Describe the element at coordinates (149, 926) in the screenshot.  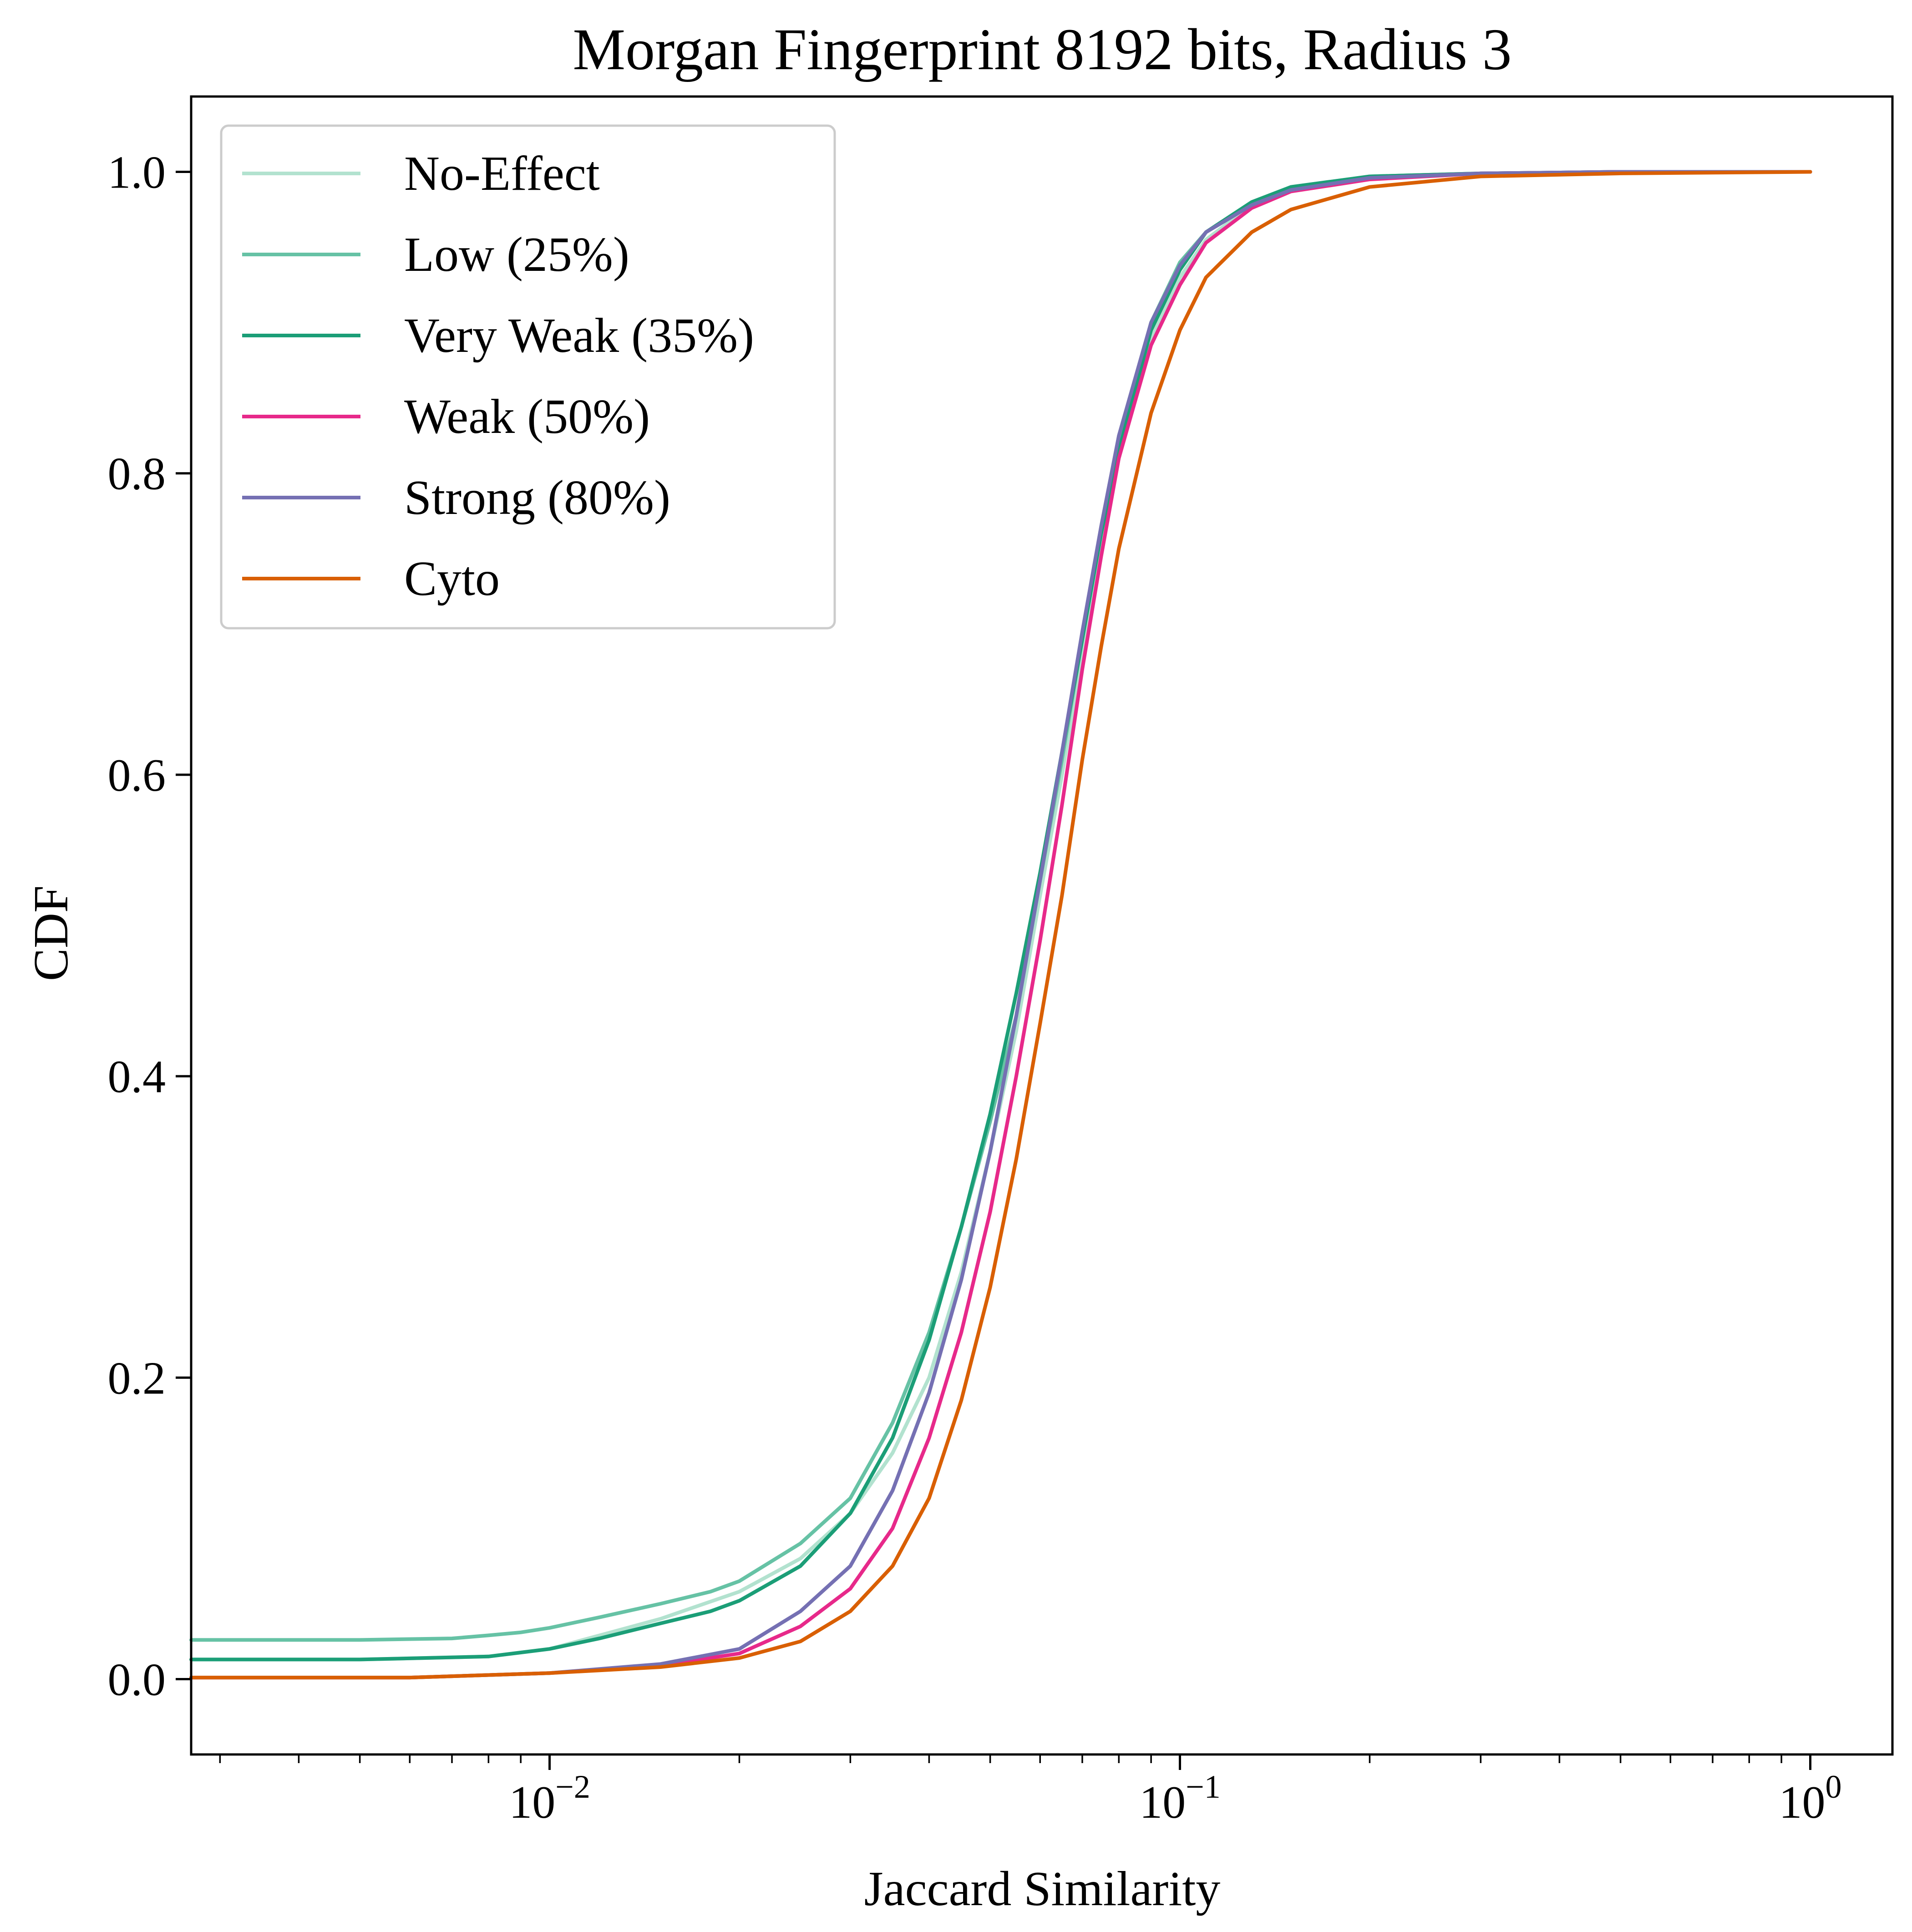
I see `y-axis-ticks: 0.0 0.2 0.4 0.6 0.8 1.0` at that location.